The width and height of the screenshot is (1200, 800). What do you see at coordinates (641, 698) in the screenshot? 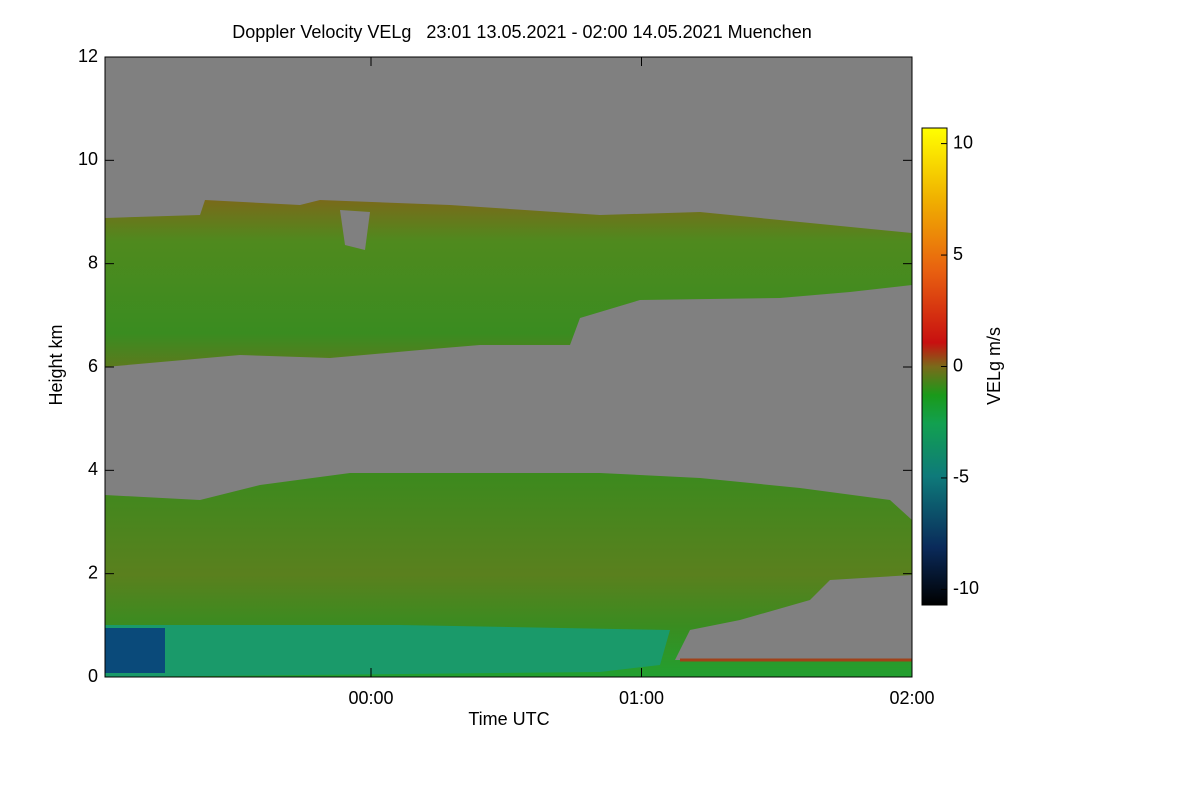
I see `x-tick-label: 01:00` at bounding box center [641, 698].